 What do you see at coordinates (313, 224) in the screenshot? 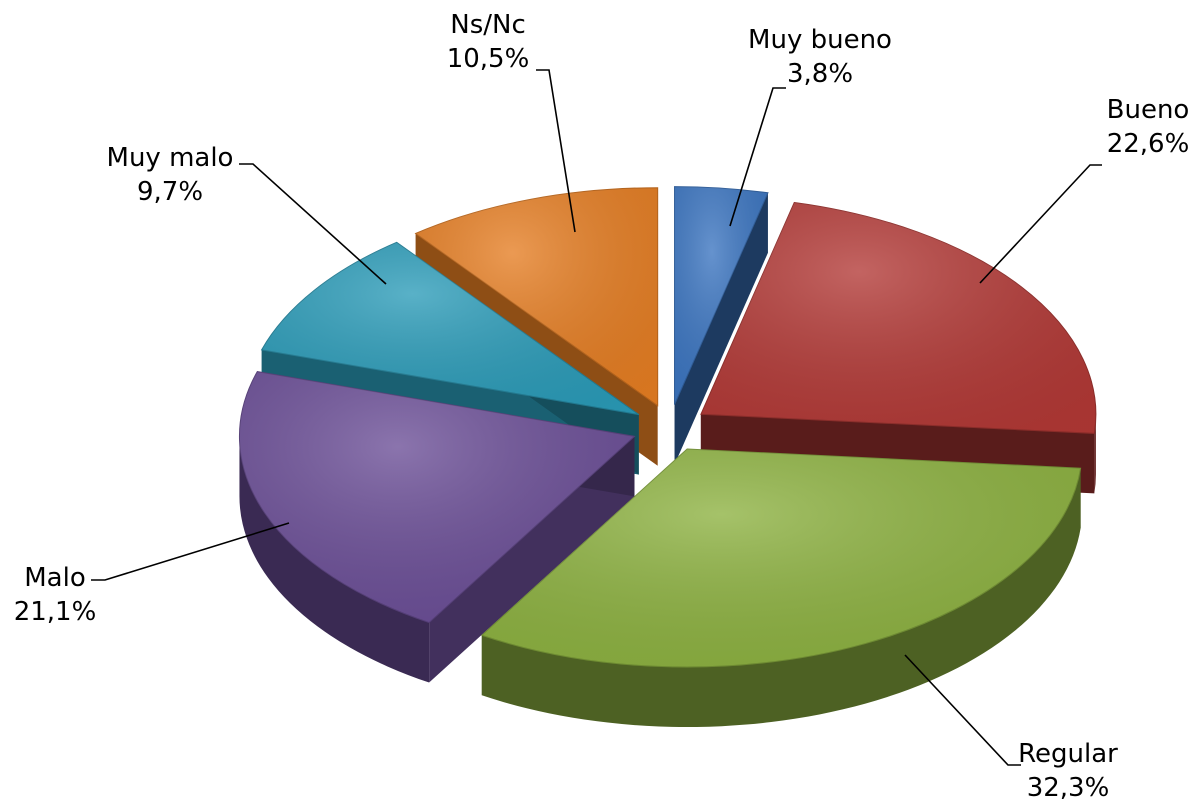
I see `leader-line-muy-malo` at bounding box center [313, 224].